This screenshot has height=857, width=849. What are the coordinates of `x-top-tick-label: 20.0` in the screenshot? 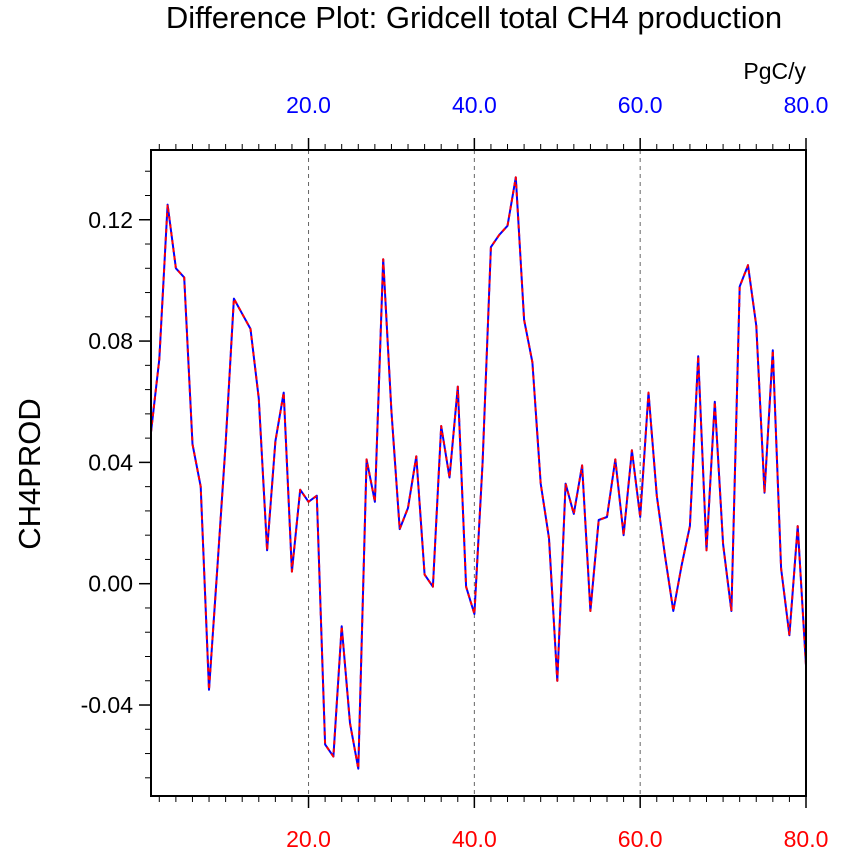 It's located at (308, 105).